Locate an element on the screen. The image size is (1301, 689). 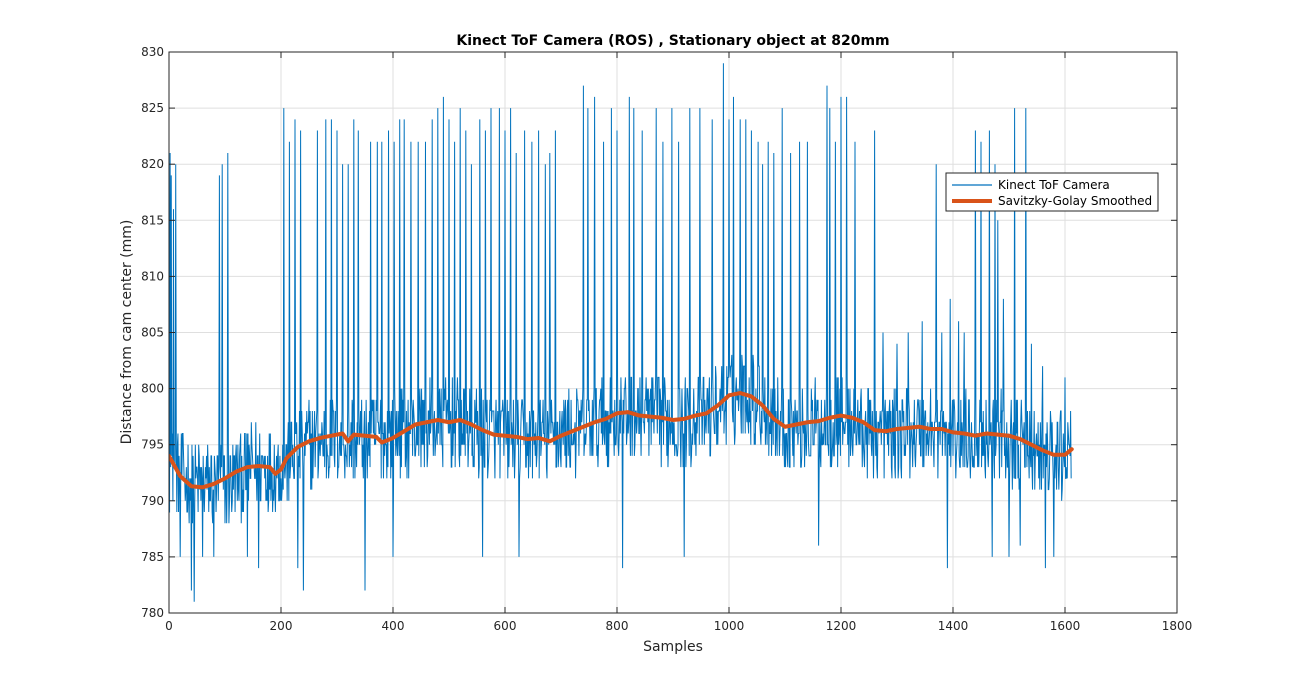
legend-label-raw: Kinect ToF Camera is located at coordinates (1054, 185).